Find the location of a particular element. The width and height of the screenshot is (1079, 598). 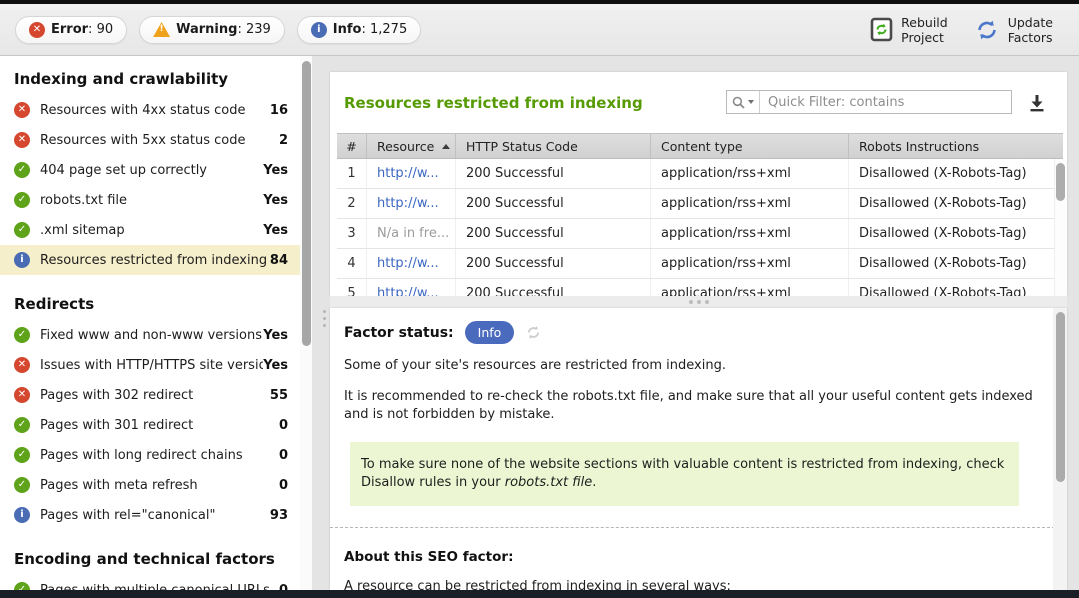

sidebar-item-fixed-www: ✓ Fixed www and non-www versions Yes is located at coordinates (151, 335).